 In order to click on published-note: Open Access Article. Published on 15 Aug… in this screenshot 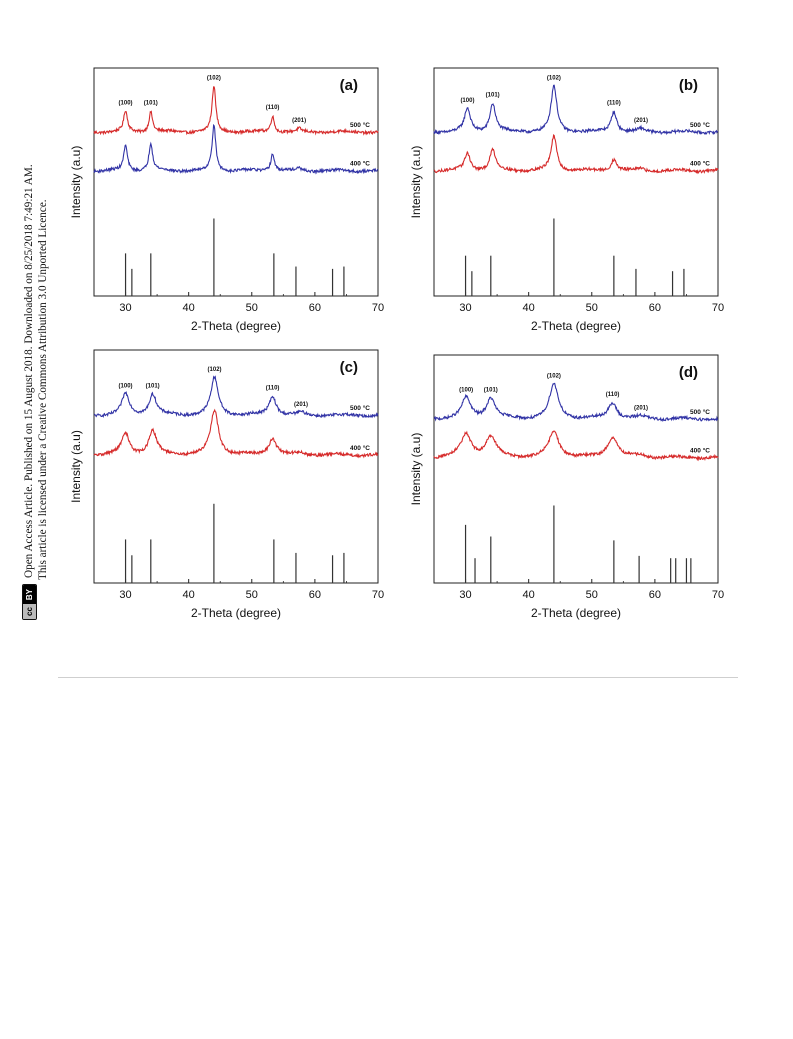, I will do `click(29, 371)`.